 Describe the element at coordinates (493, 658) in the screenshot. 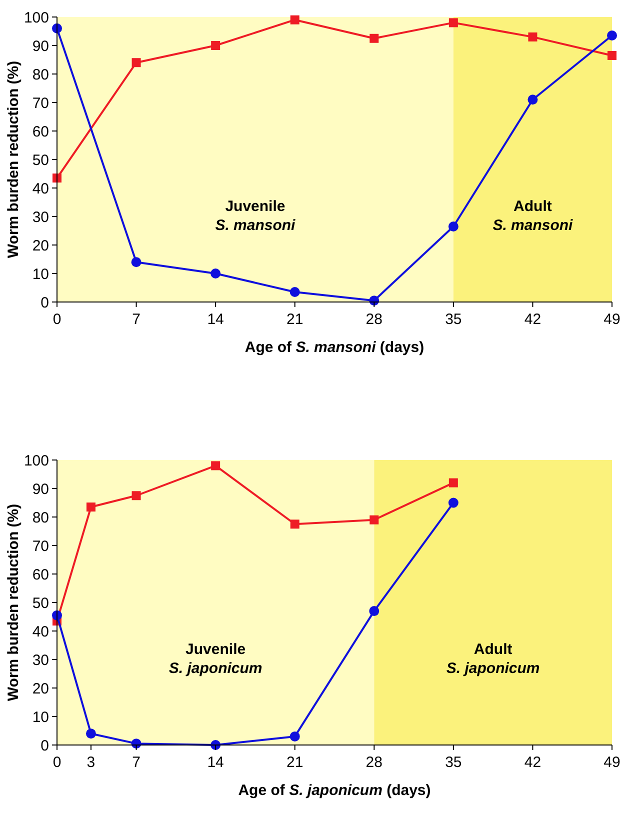

I see `band-label: Adult S. japonicum` at that location.